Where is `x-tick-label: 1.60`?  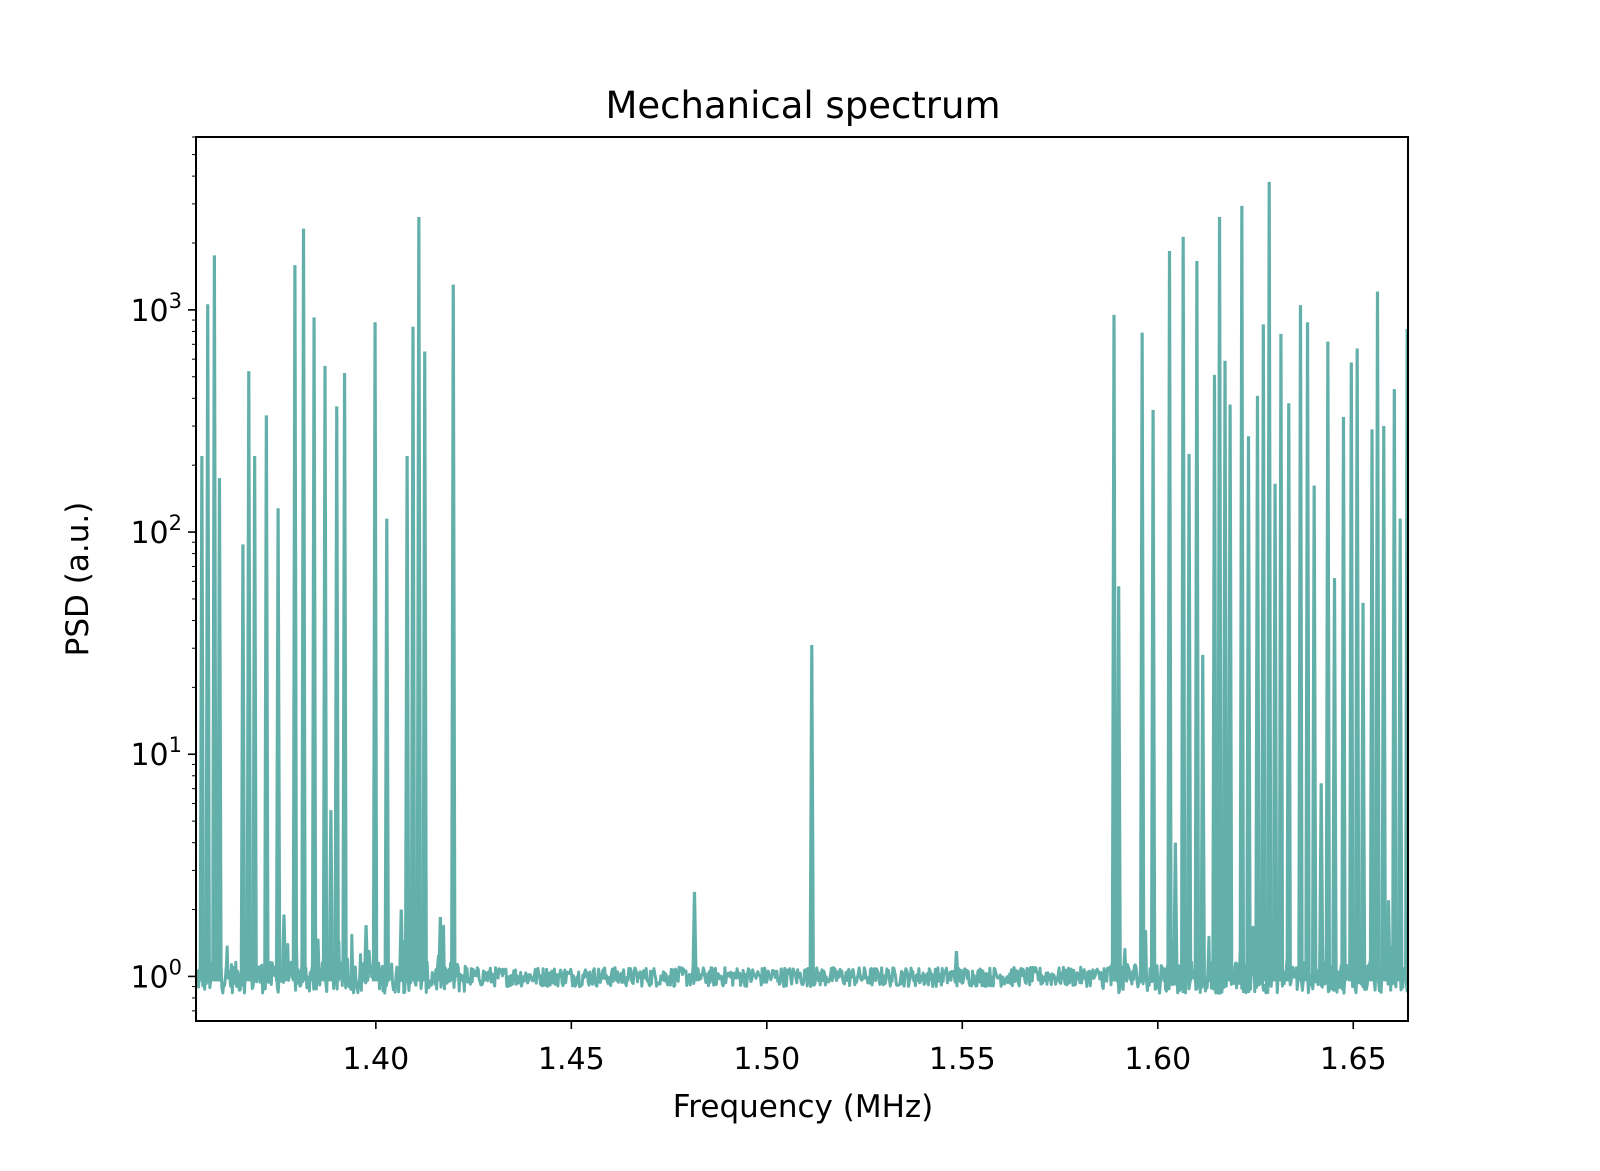
x-tick-label: 1.60 is located at coordinates (1157, 1059).